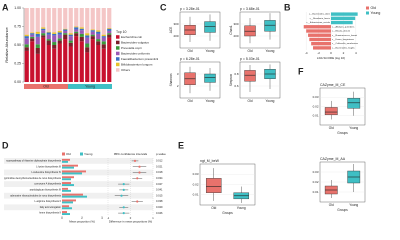 The height and width of the screenshot is (240, 400). I want to click on y-axis-title: Chao1, so click(231, 30).